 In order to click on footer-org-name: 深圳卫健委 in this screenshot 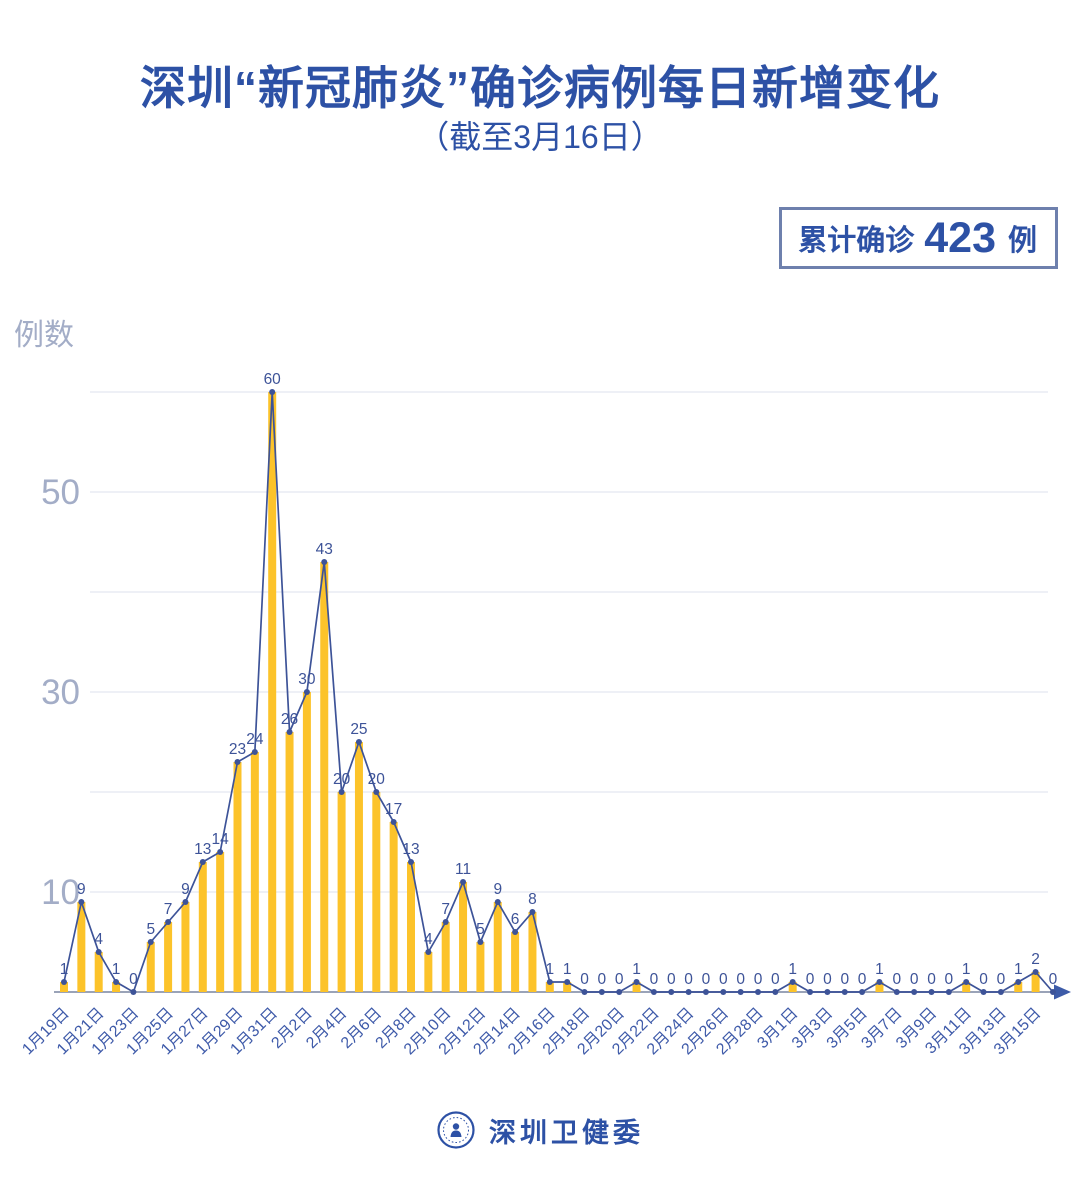, I will do `click(566, 1132)`.